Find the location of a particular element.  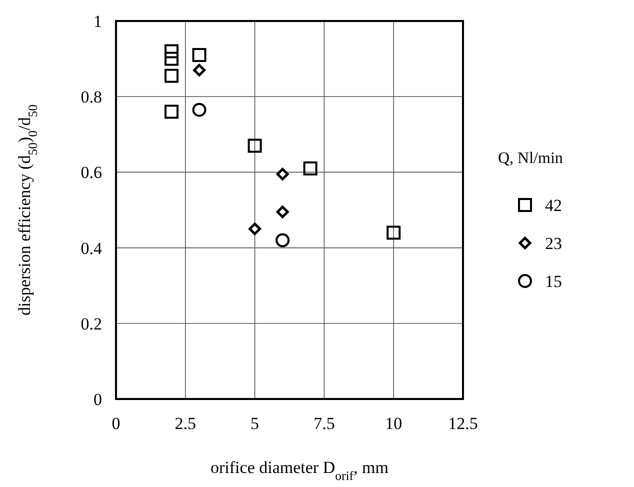

y-tick-label: 0 is located at coordinates (98, 399).